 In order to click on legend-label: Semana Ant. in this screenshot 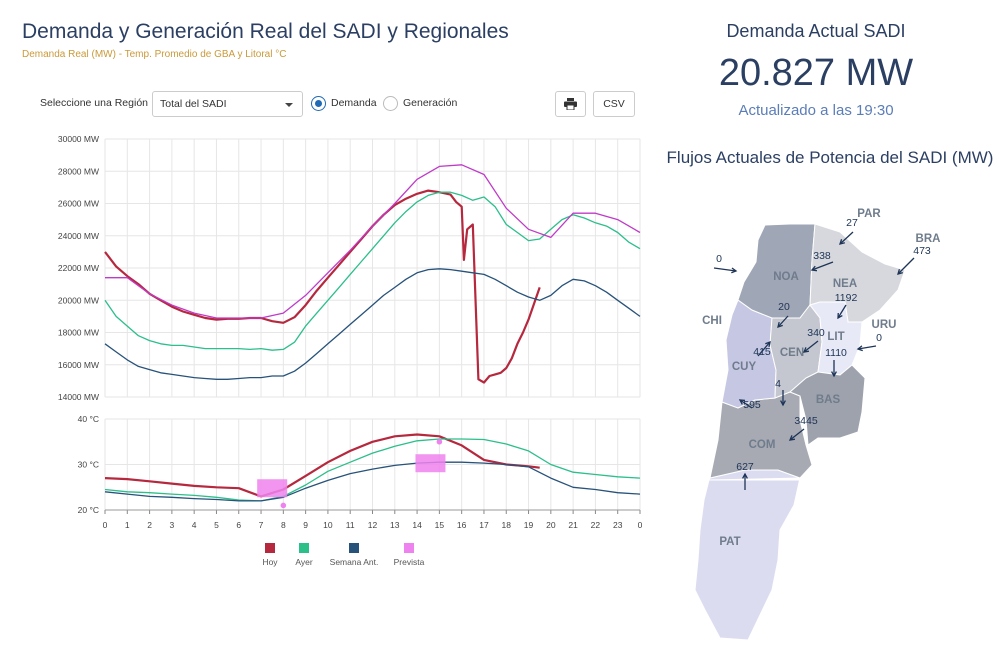, I will do `click(354, 562)`.